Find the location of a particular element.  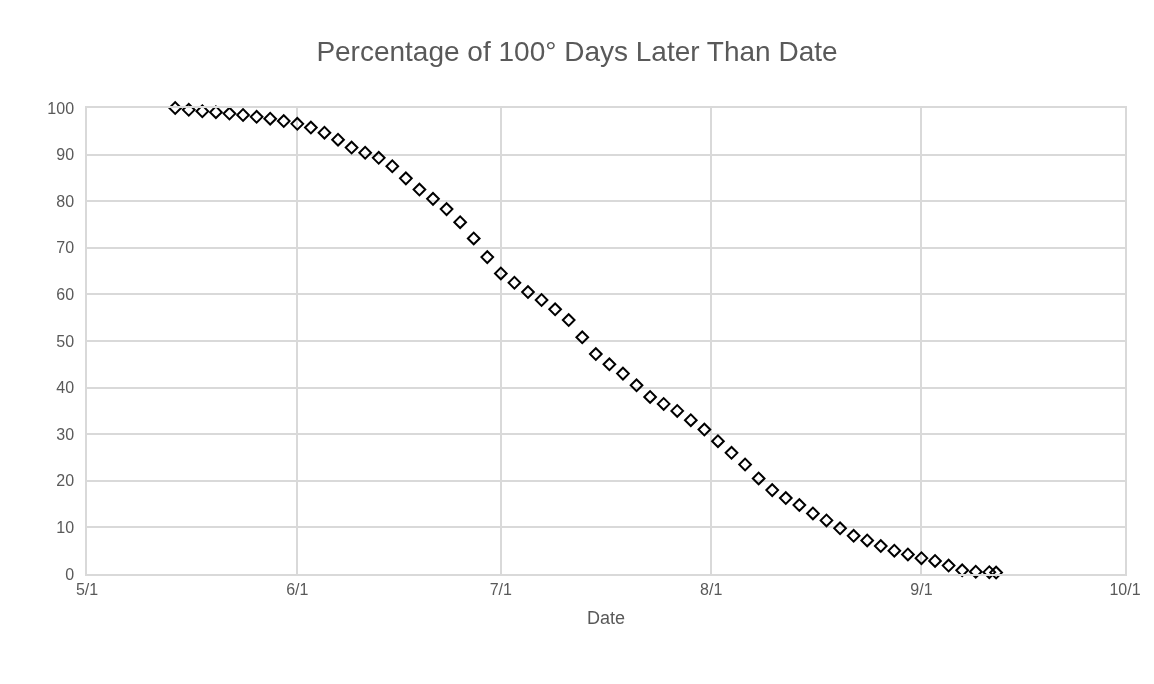

chart-title: Percentage of 100° Days Later Than Date is located at coordinates (577, 51).